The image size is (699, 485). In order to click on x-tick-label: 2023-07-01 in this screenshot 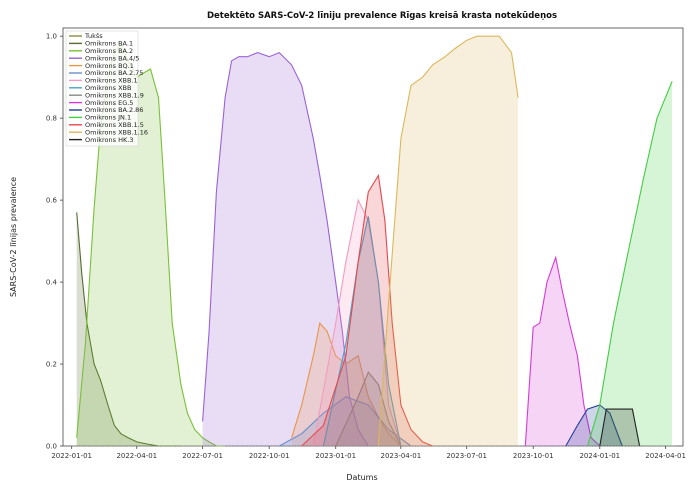, I will do `click(466, 456)`.